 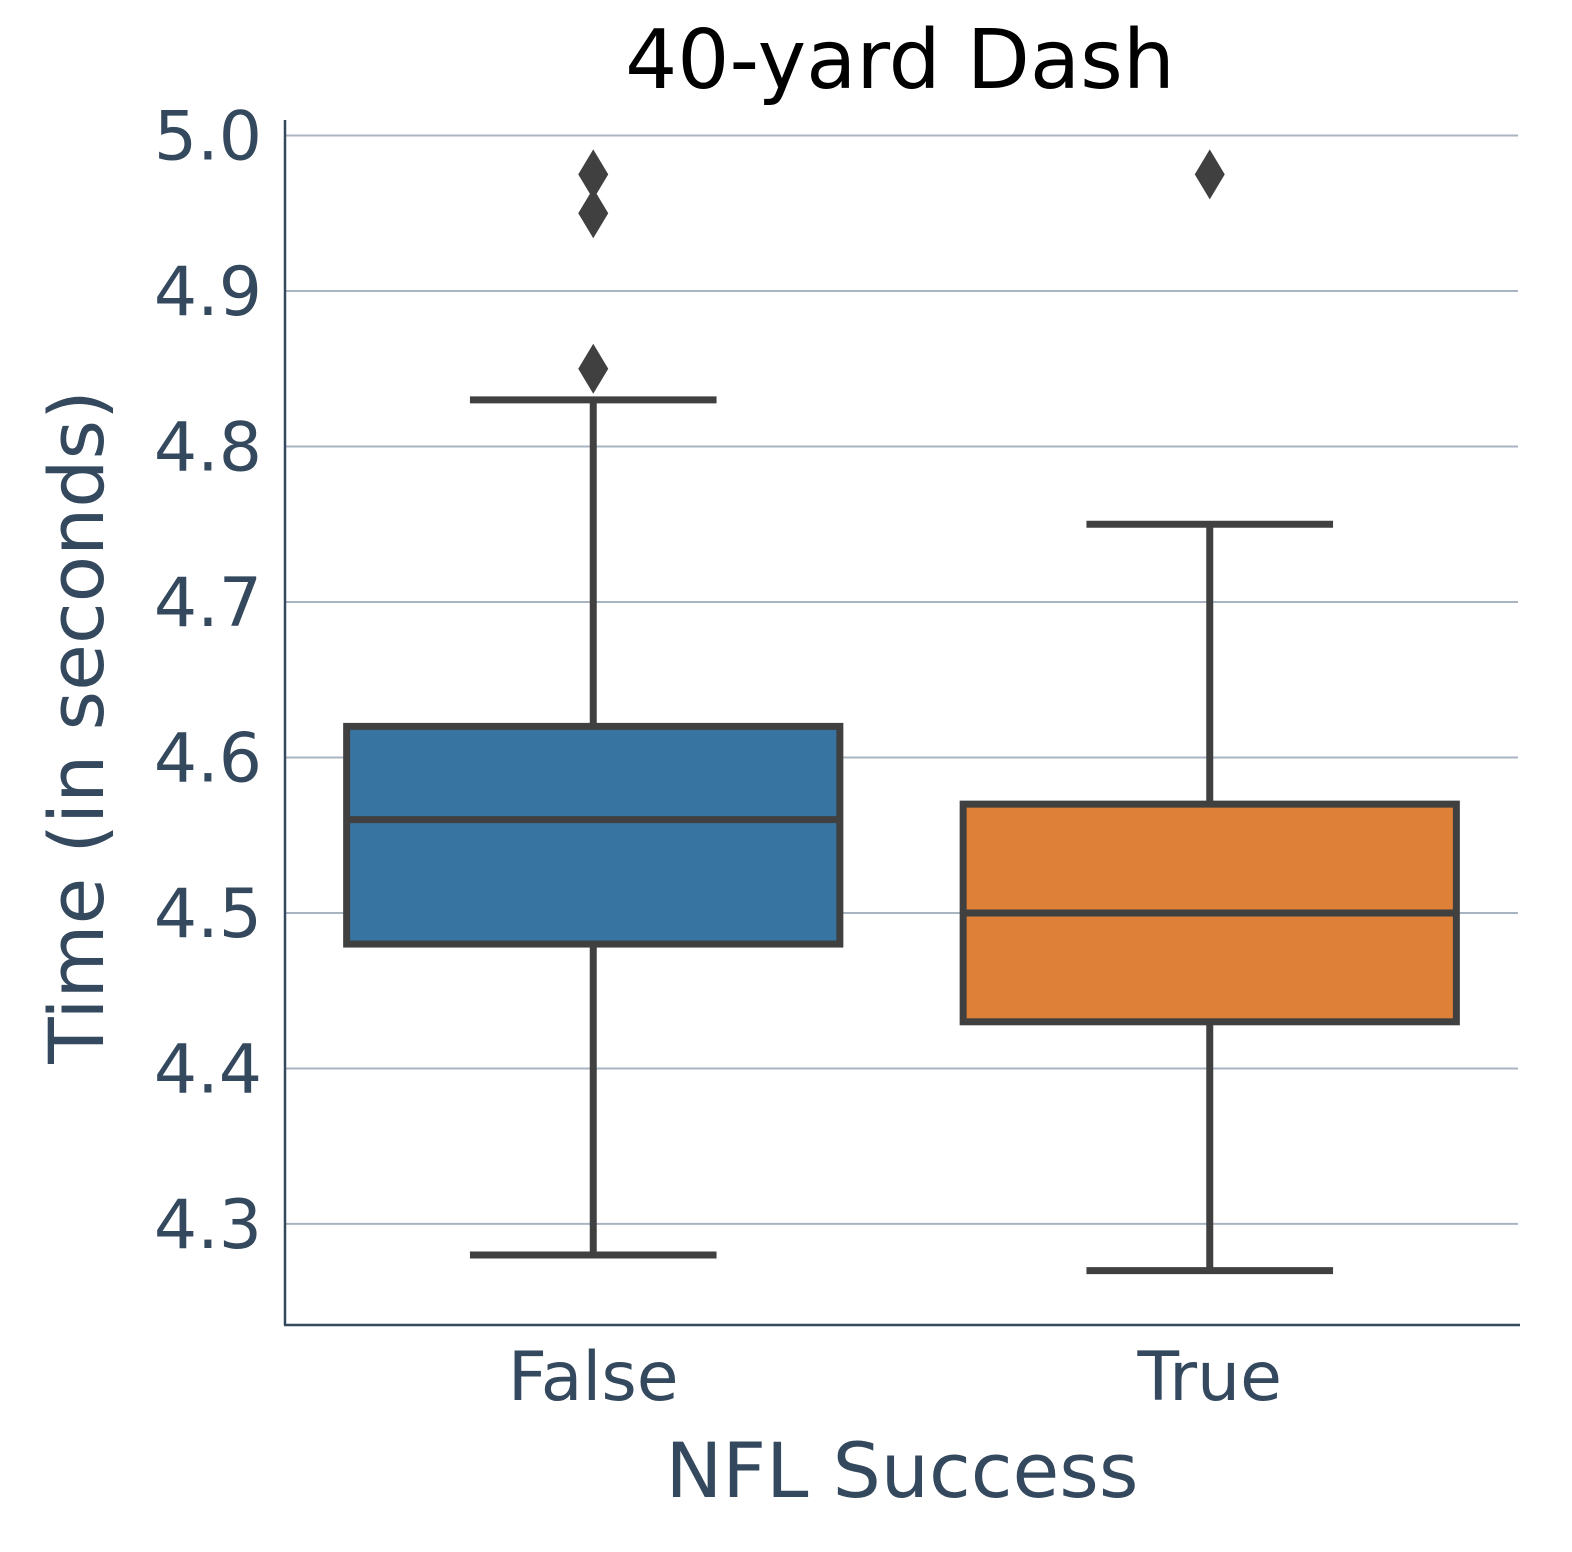 I want to click on y-tick-labels: 4.3 4.4 4.5 4.6 4.7 4.8 4.9 5.0, so click(x=208, y=681).